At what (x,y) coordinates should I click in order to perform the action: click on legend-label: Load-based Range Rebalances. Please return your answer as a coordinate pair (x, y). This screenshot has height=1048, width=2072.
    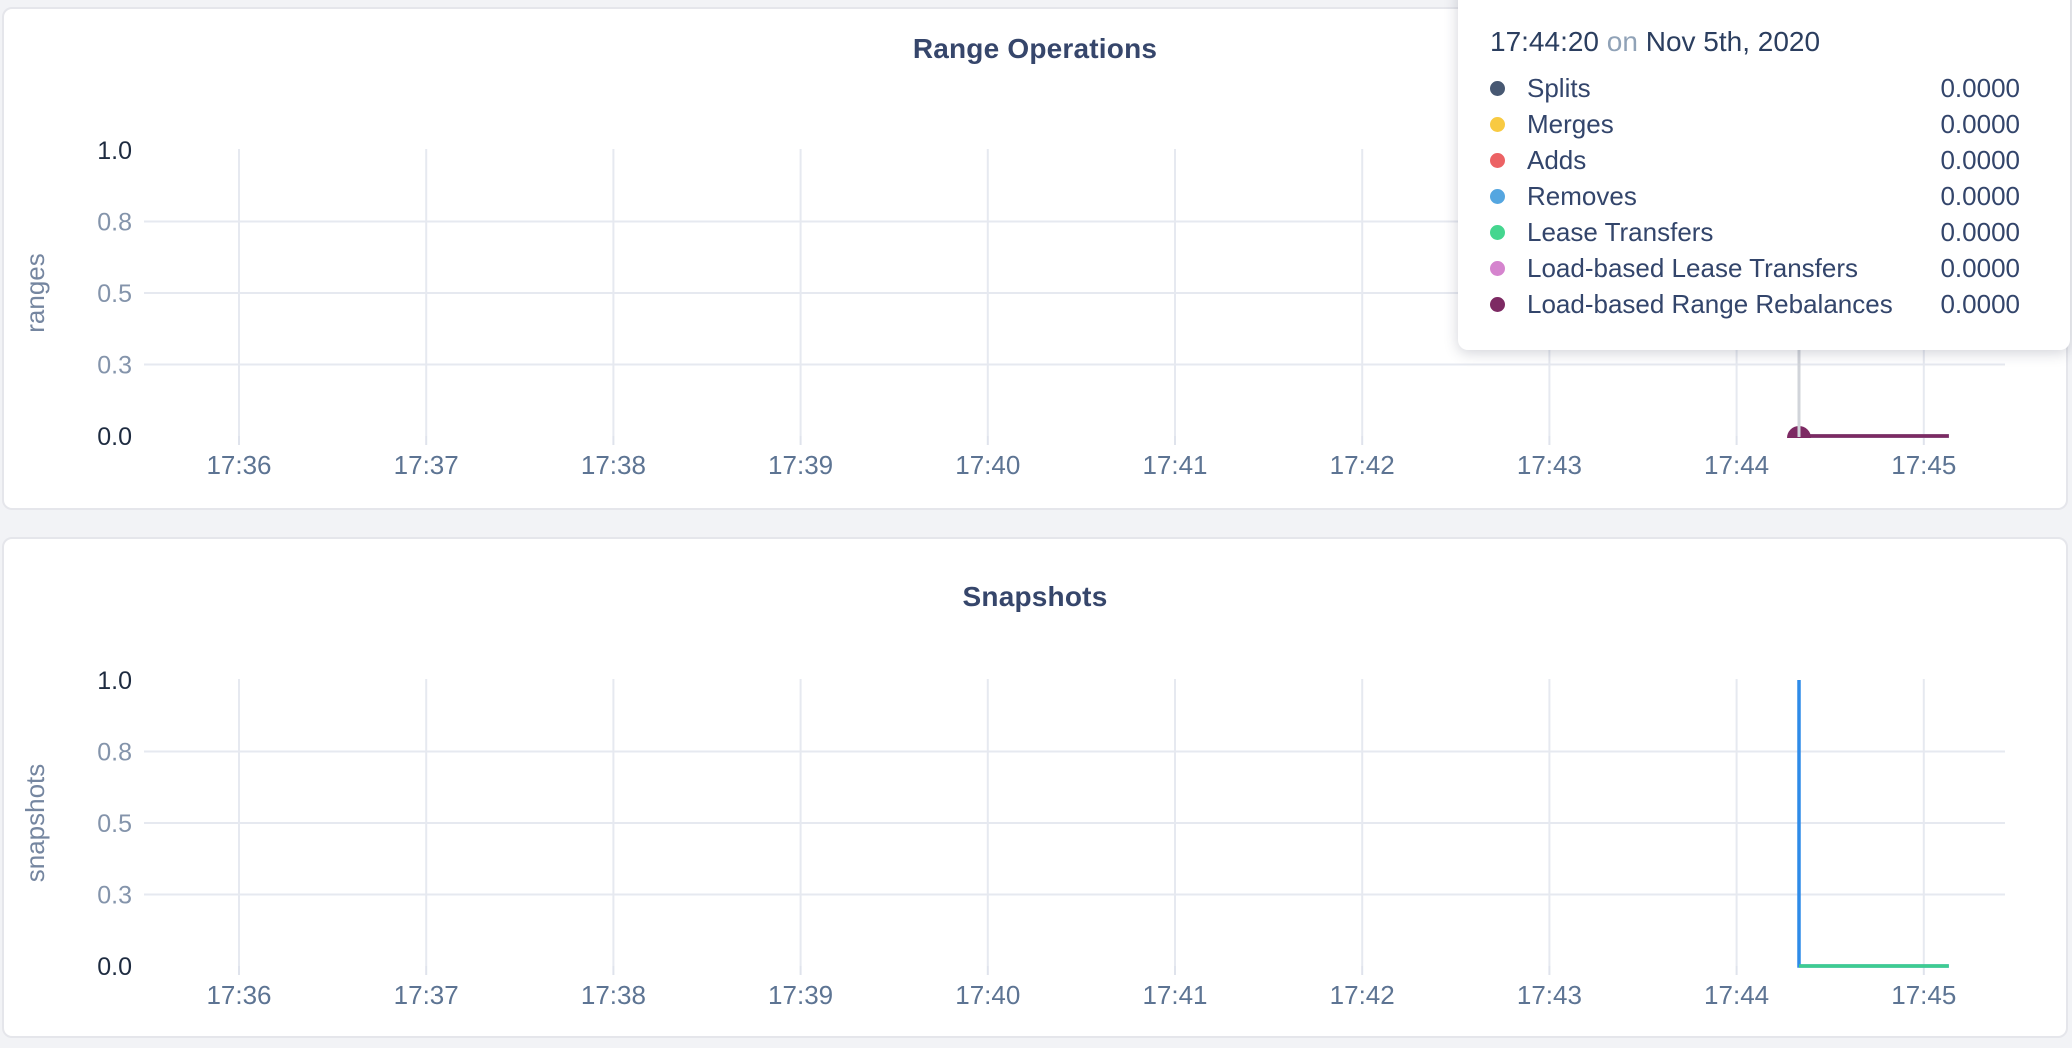
    Looking at the image, I should click on (1710, 303).